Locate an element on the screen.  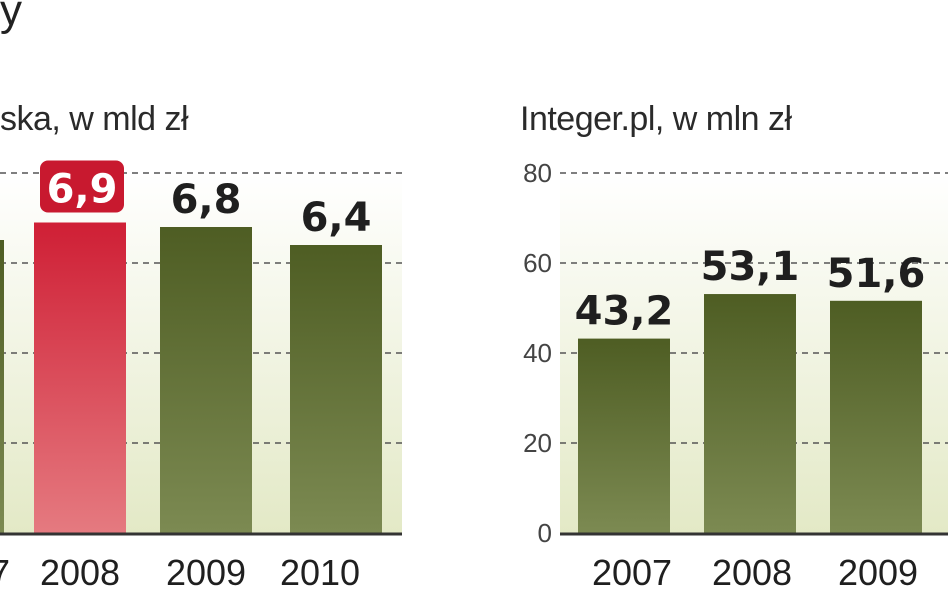
left-value-label-2010: 6,4 is located at coordinates (336, 218).